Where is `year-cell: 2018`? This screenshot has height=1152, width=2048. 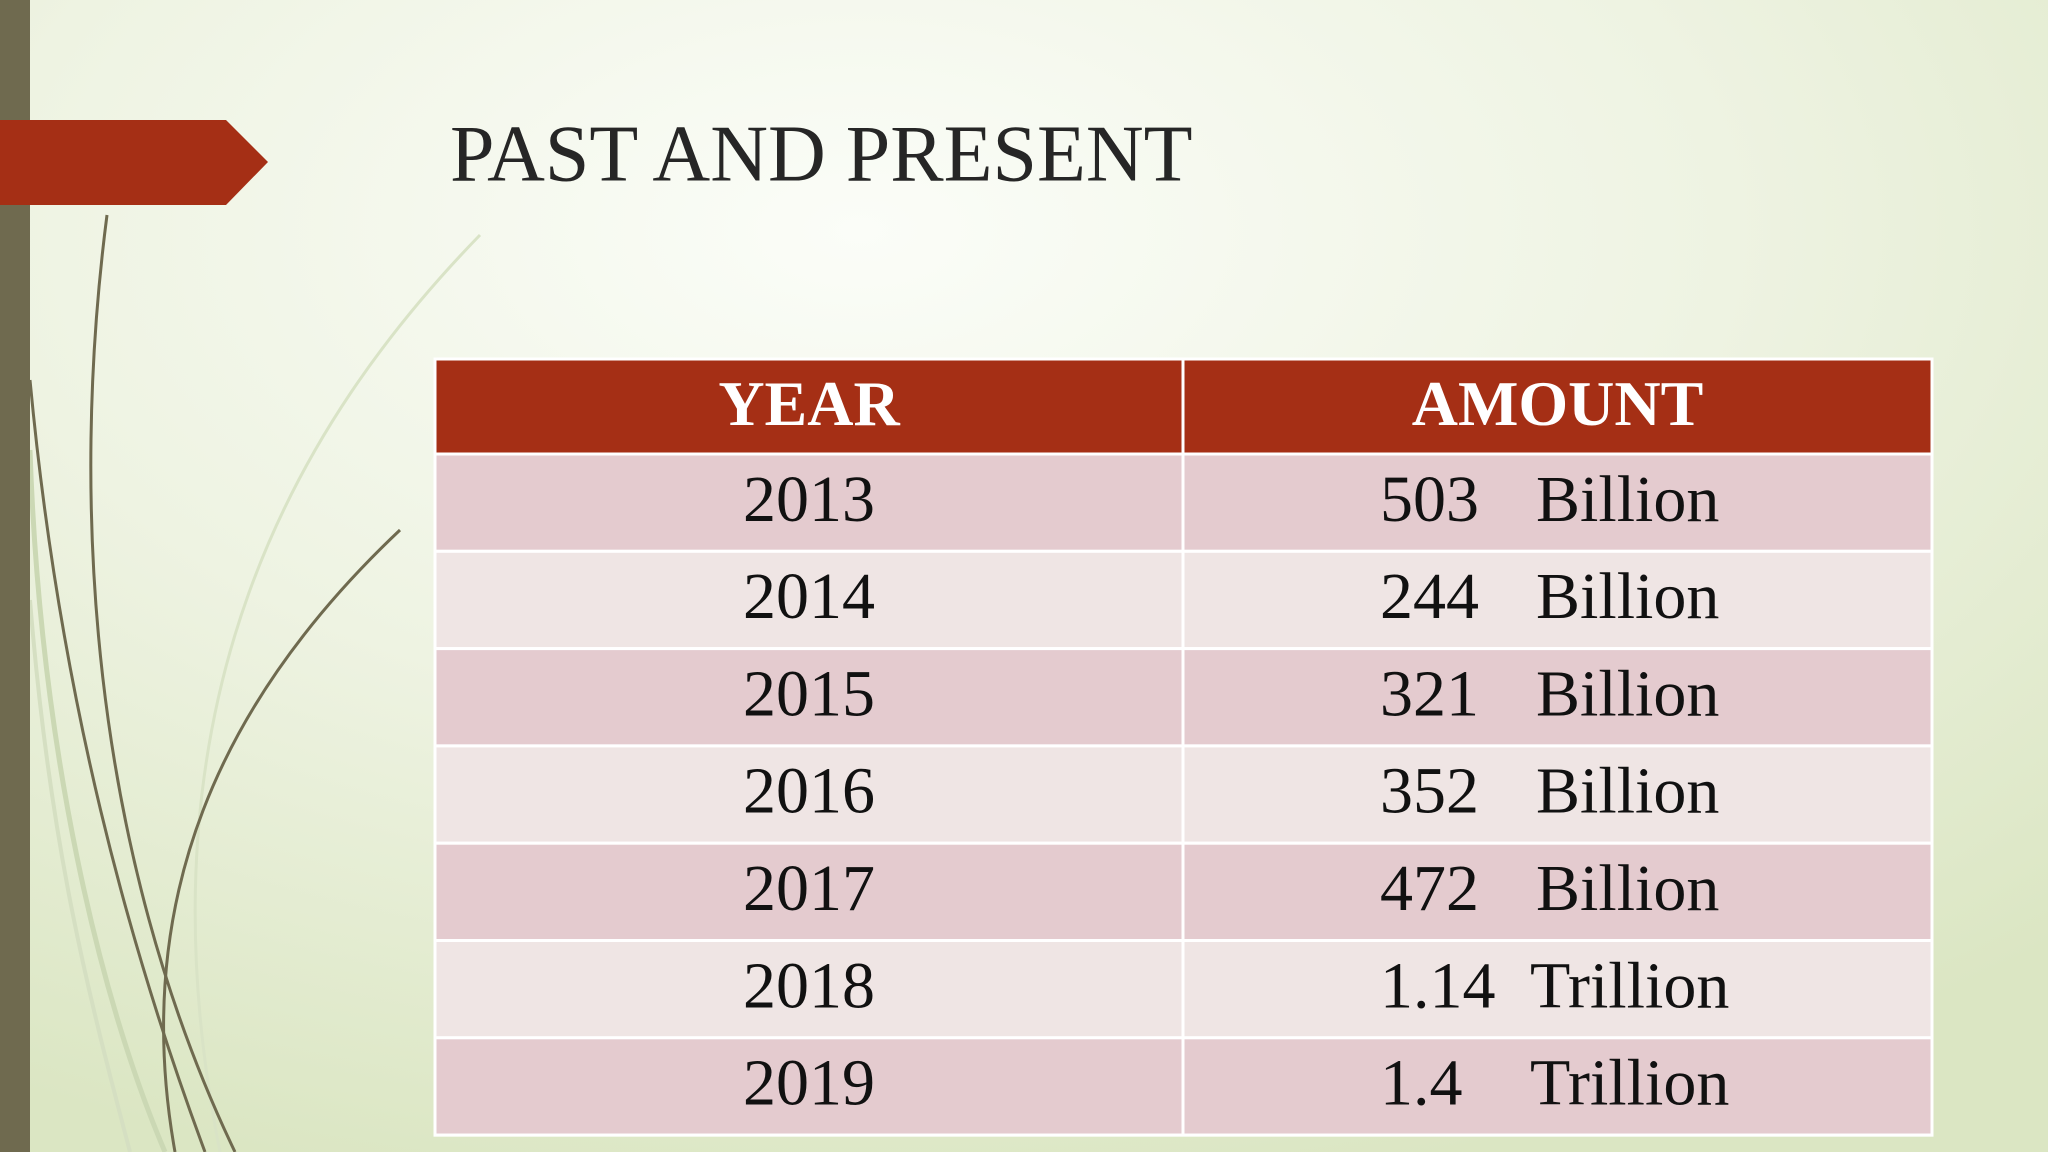
year-cell: 2018 is located at coordinates (809, 985).